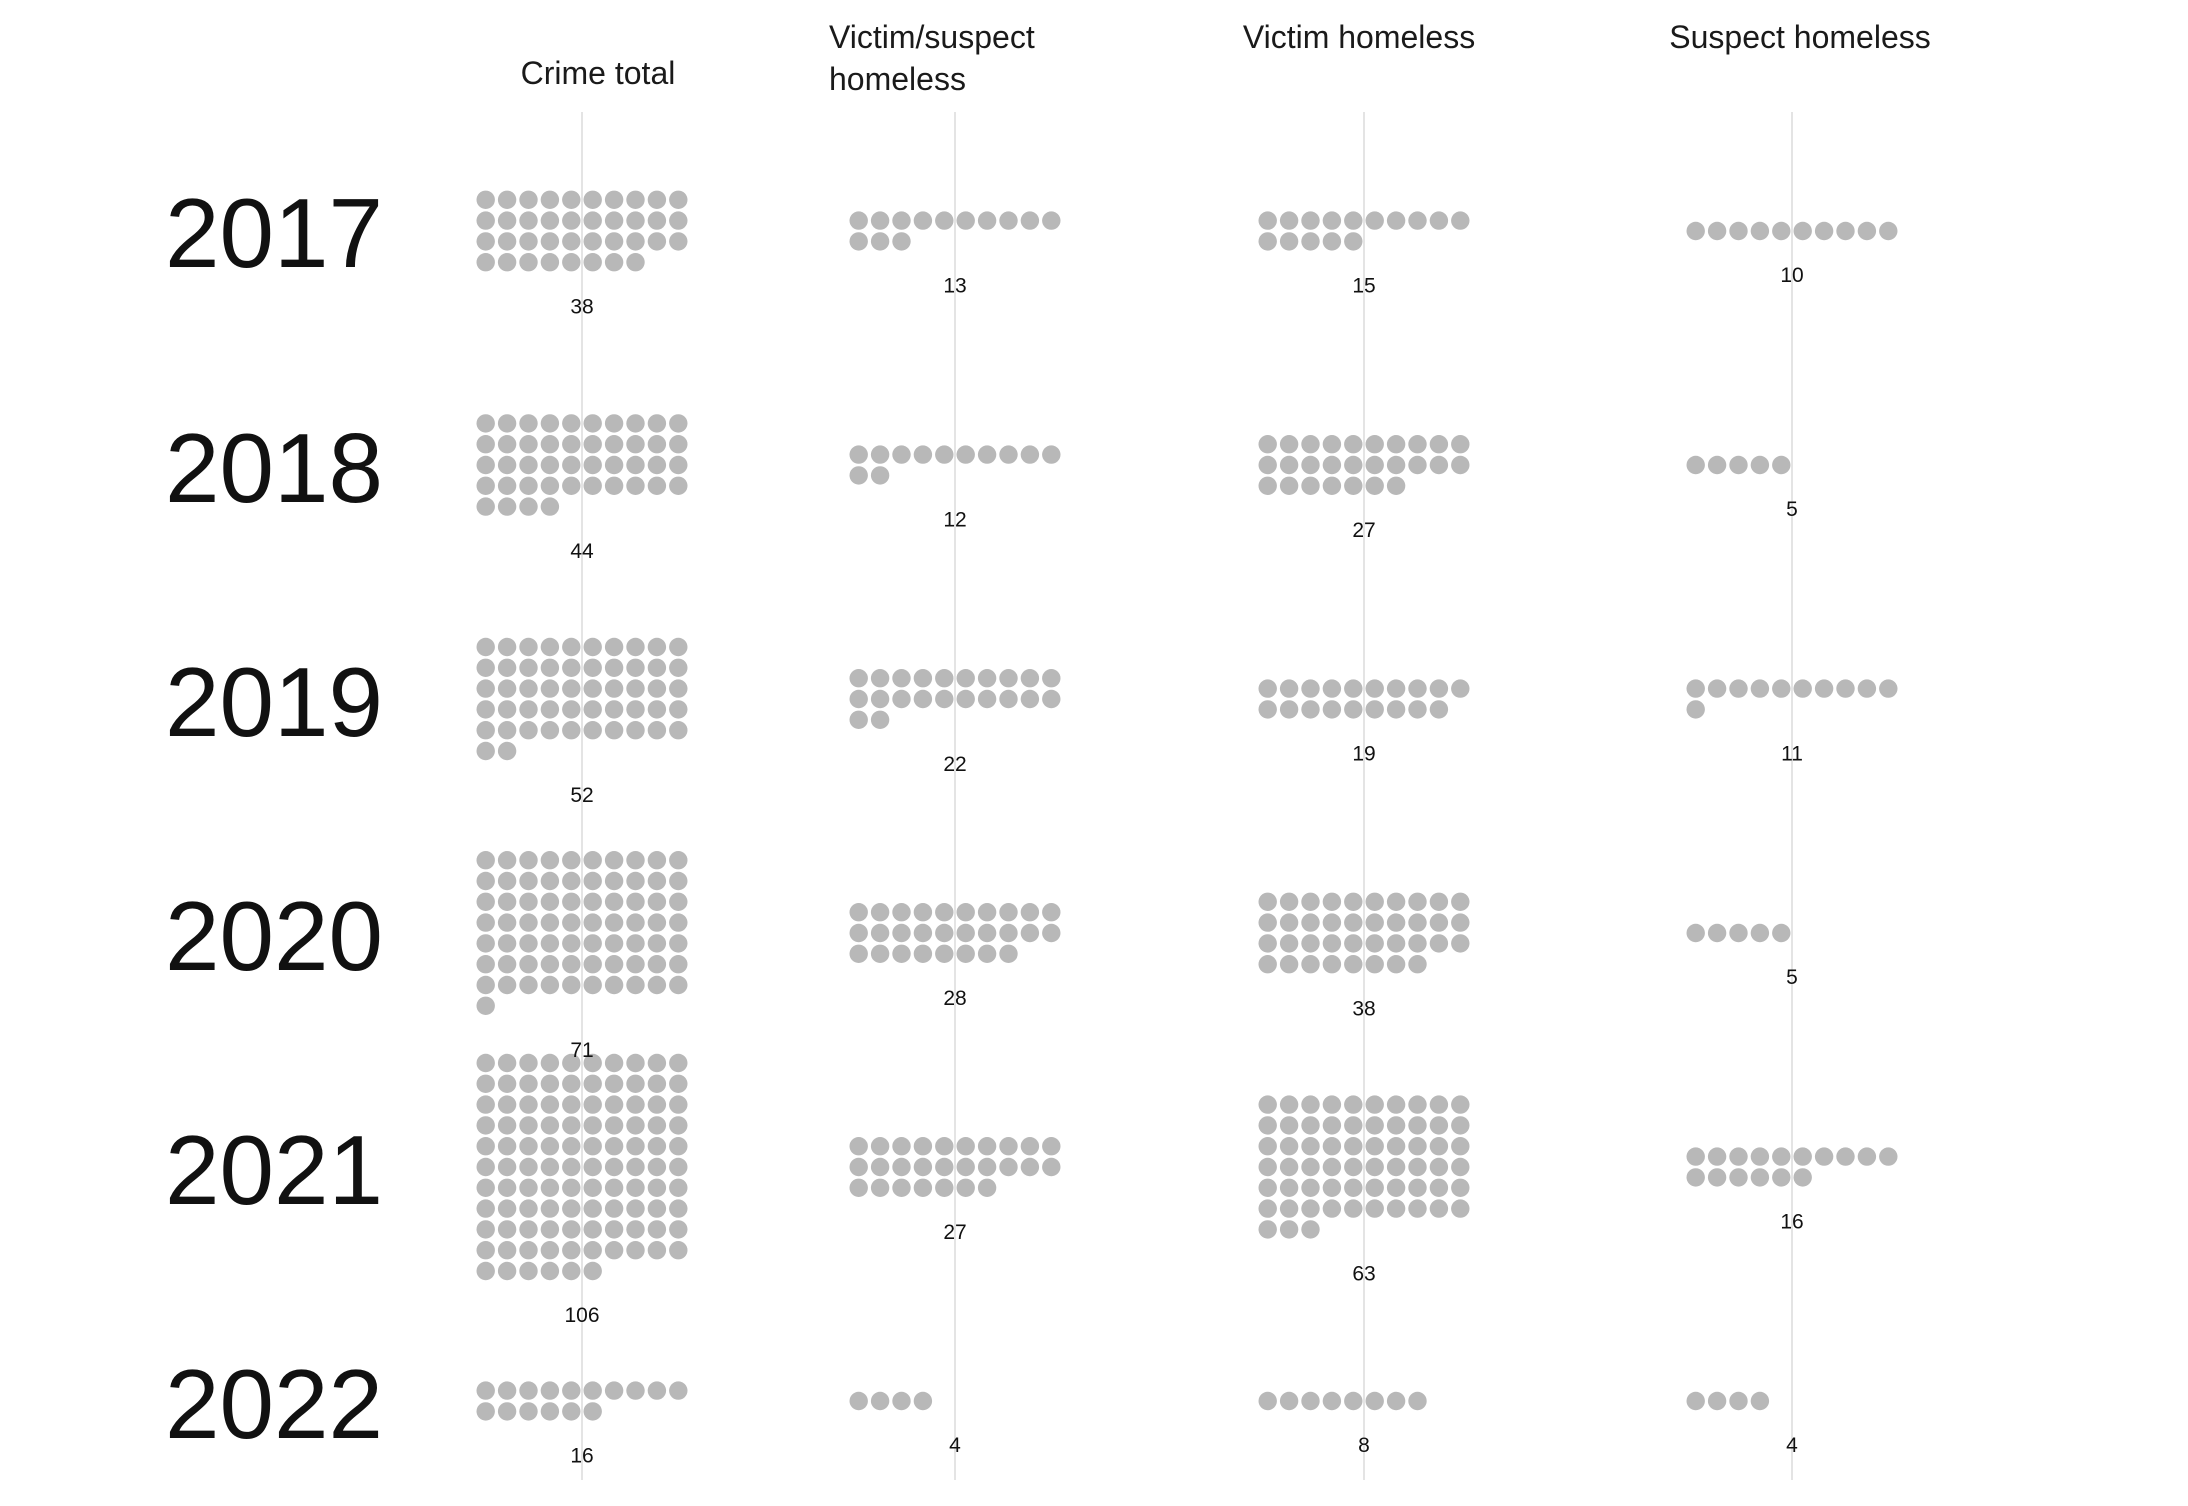 The height and width of the screenshot is (1506, 2188). I want to click on dot-group-2018-suspect_homeless, so click(1738, 465).